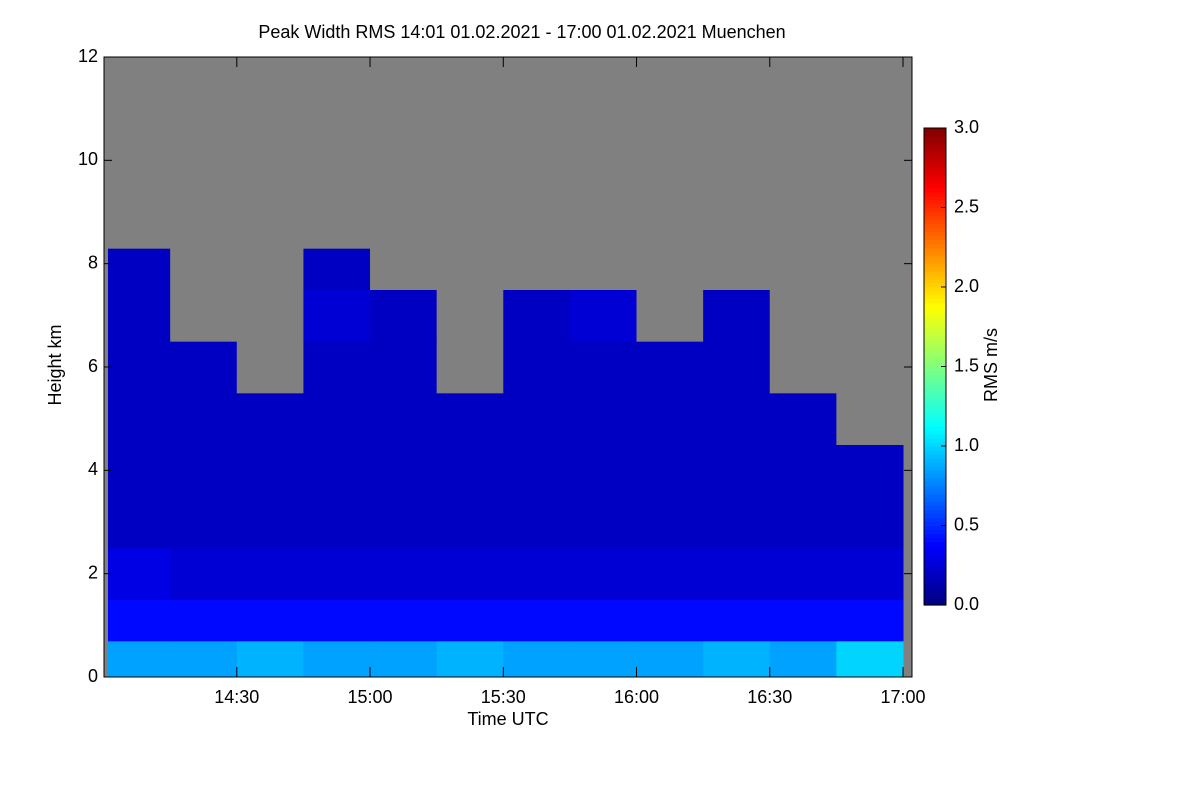 This screenshot has height=800, width=1200. I want to click on x-axis-label: Time UTC, so click(507, 719).